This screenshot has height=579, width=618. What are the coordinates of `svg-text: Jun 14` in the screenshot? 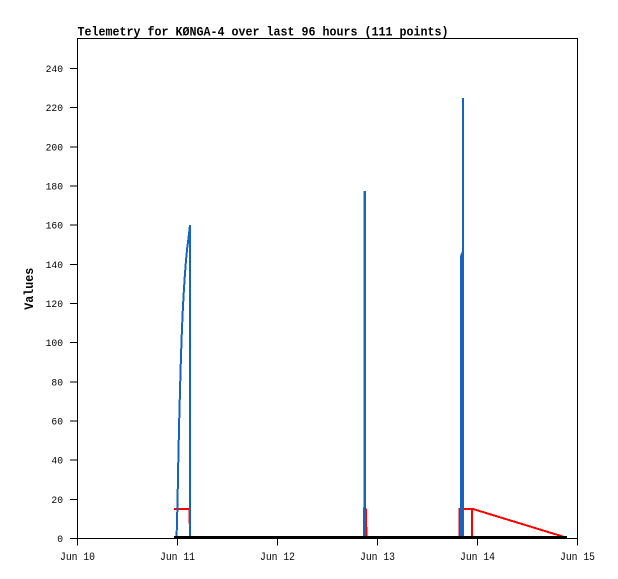 It's located at (477, 558).